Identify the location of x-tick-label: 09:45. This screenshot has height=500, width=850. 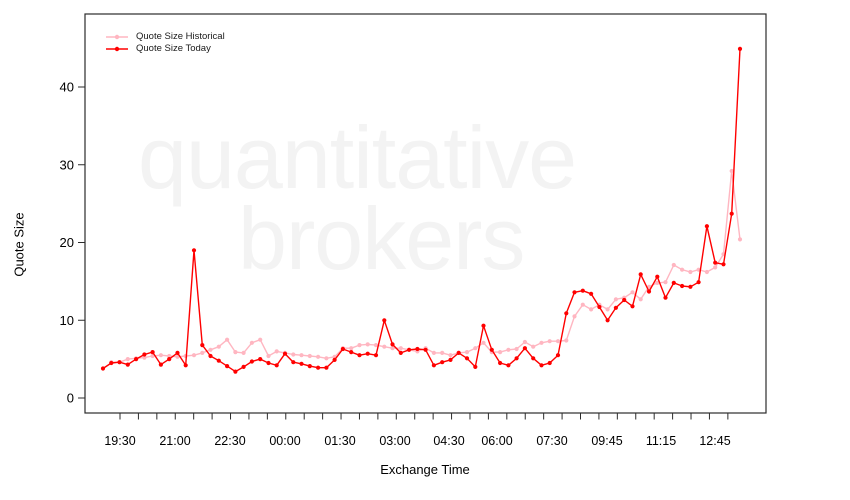
(606, 441).